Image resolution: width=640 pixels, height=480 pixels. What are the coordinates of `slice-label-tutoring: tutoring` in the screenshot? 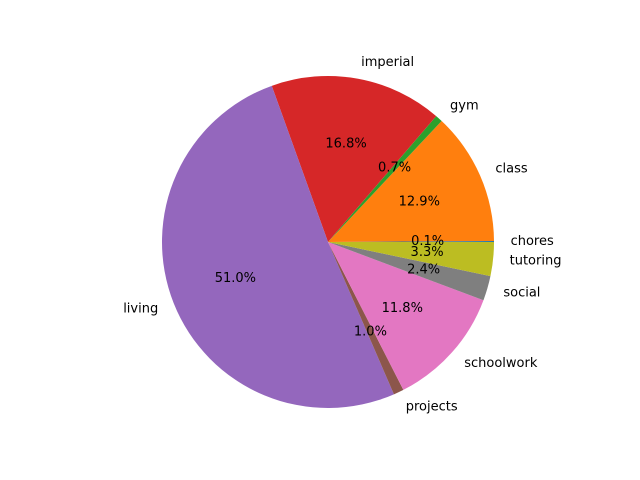 It's located at (536, 260).